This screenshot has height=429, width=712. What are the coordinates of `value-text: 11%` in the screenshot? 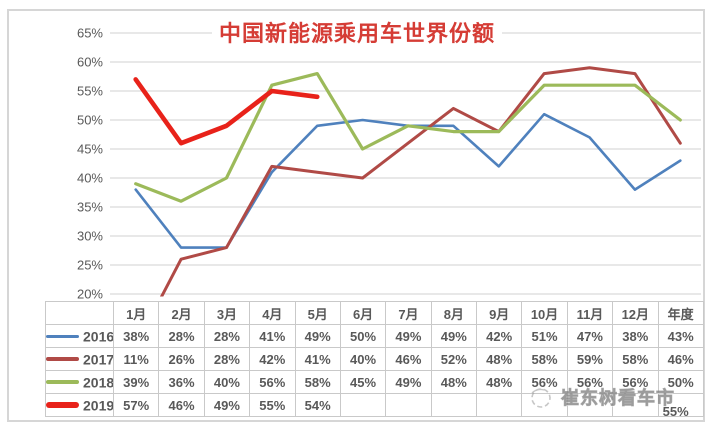 It's located at (136, 359).